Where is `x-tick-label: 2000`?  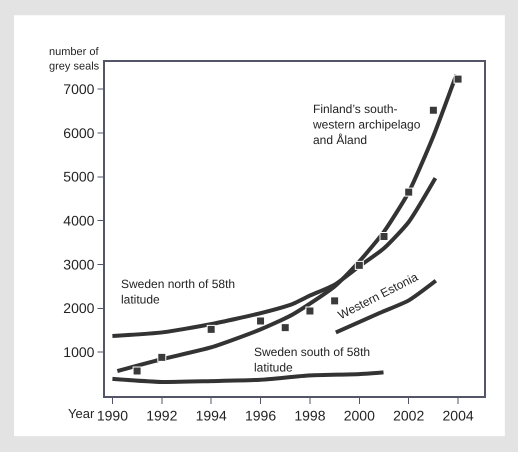 x-tick-label: 2000 is located at coordinates (360, 416).